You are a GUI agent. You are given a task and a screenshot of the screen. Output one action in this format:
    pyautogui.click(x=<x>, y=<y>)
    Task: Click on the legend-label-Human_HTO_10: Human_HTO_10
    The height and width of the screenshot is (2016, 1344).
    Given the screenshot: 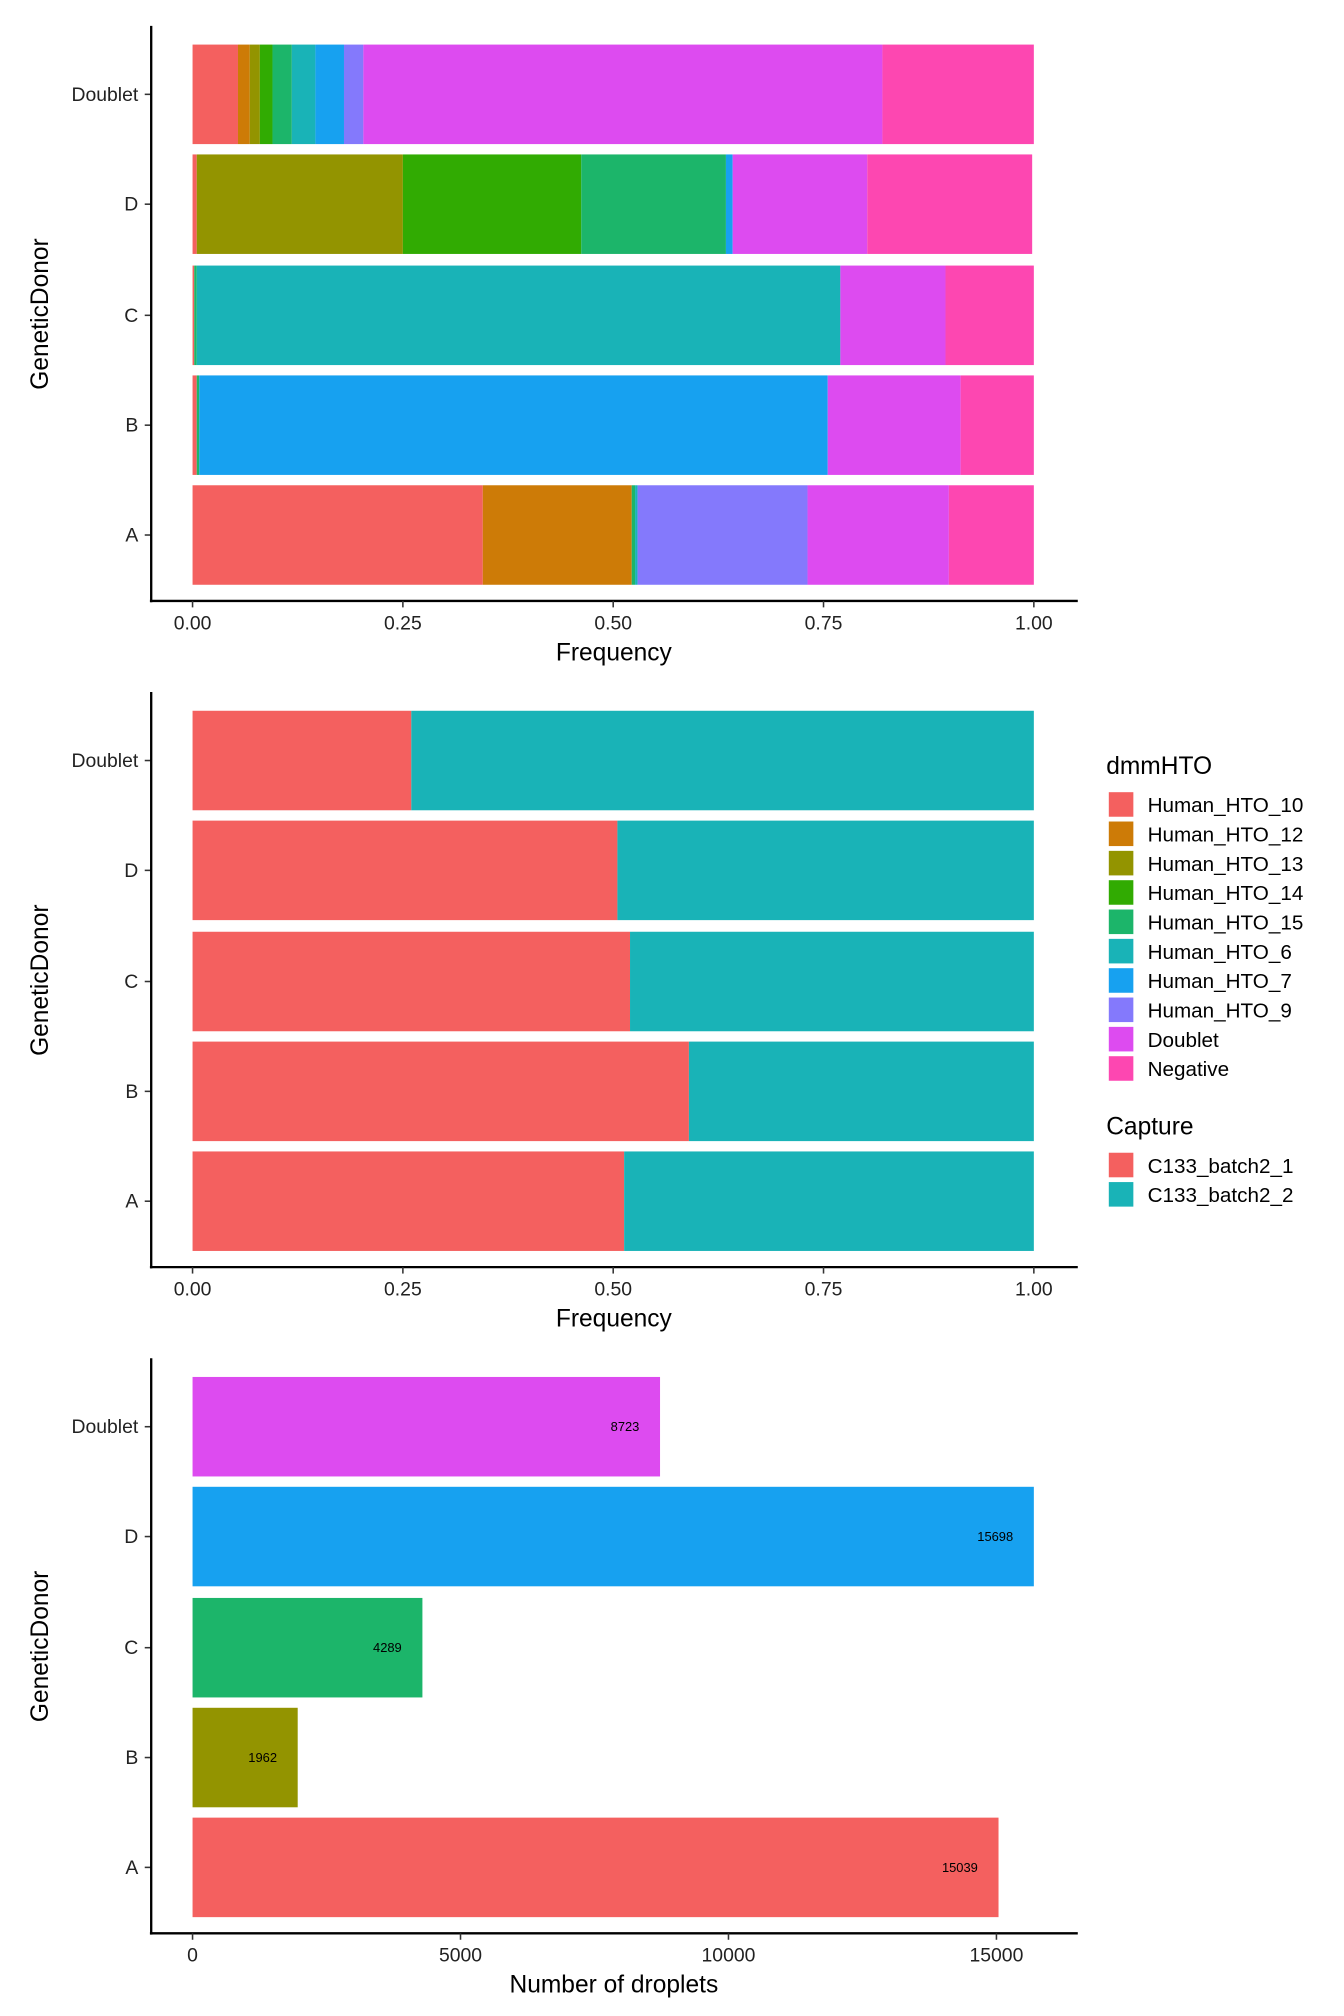 What is the action you would take?
    pyautogui.click(x=1226, y=805)
    